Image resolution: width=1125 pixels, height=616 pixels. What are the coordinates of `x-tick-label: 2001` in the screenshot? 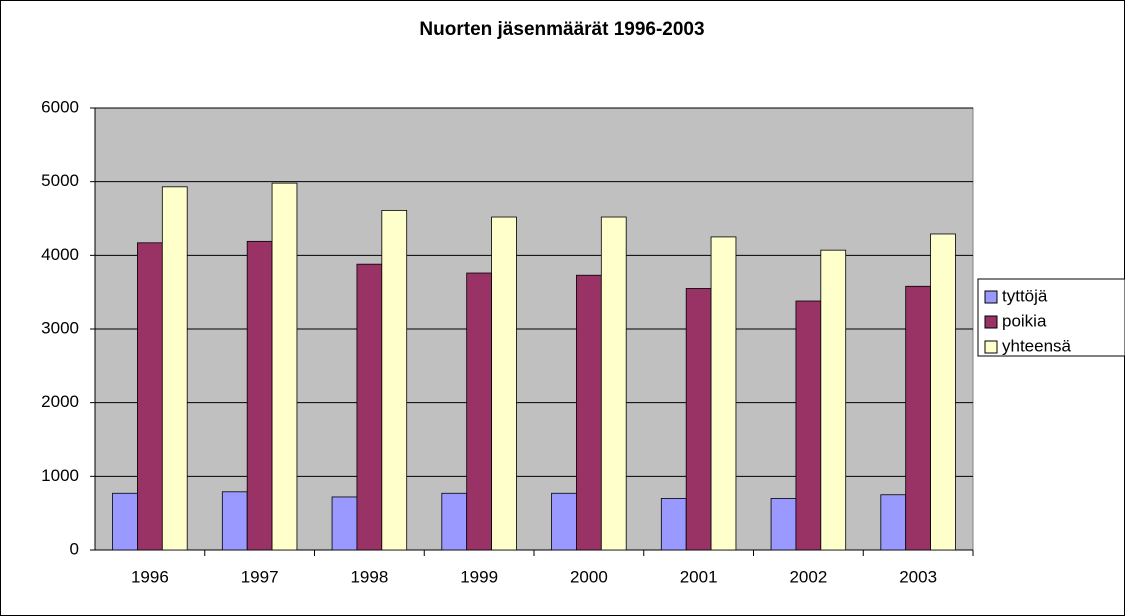 It's located at (699, 576).